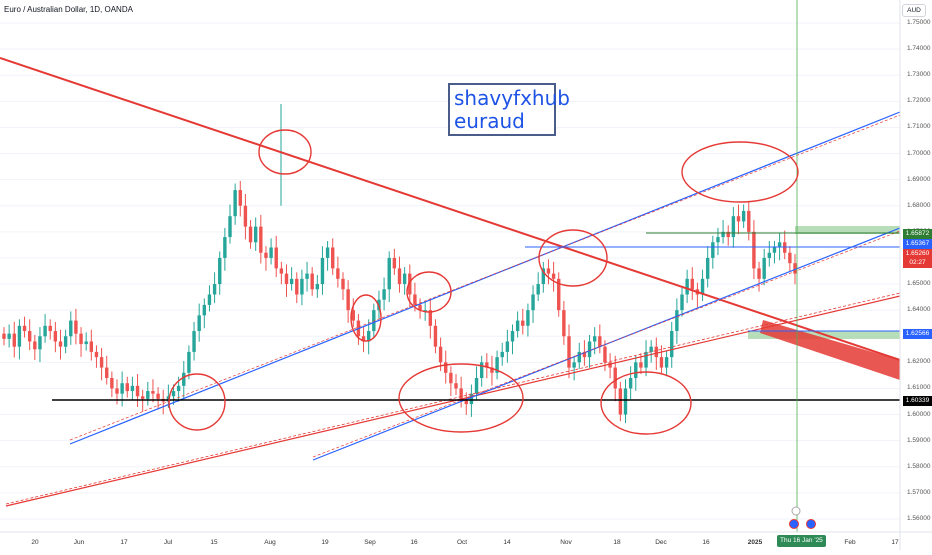 This screenshot has height=555, width=932. Describe the element at coordinates (68, 9) in the screenshot. I see `chart-title: Euro / Australian Dollar, 1D, OANDA` at that location.